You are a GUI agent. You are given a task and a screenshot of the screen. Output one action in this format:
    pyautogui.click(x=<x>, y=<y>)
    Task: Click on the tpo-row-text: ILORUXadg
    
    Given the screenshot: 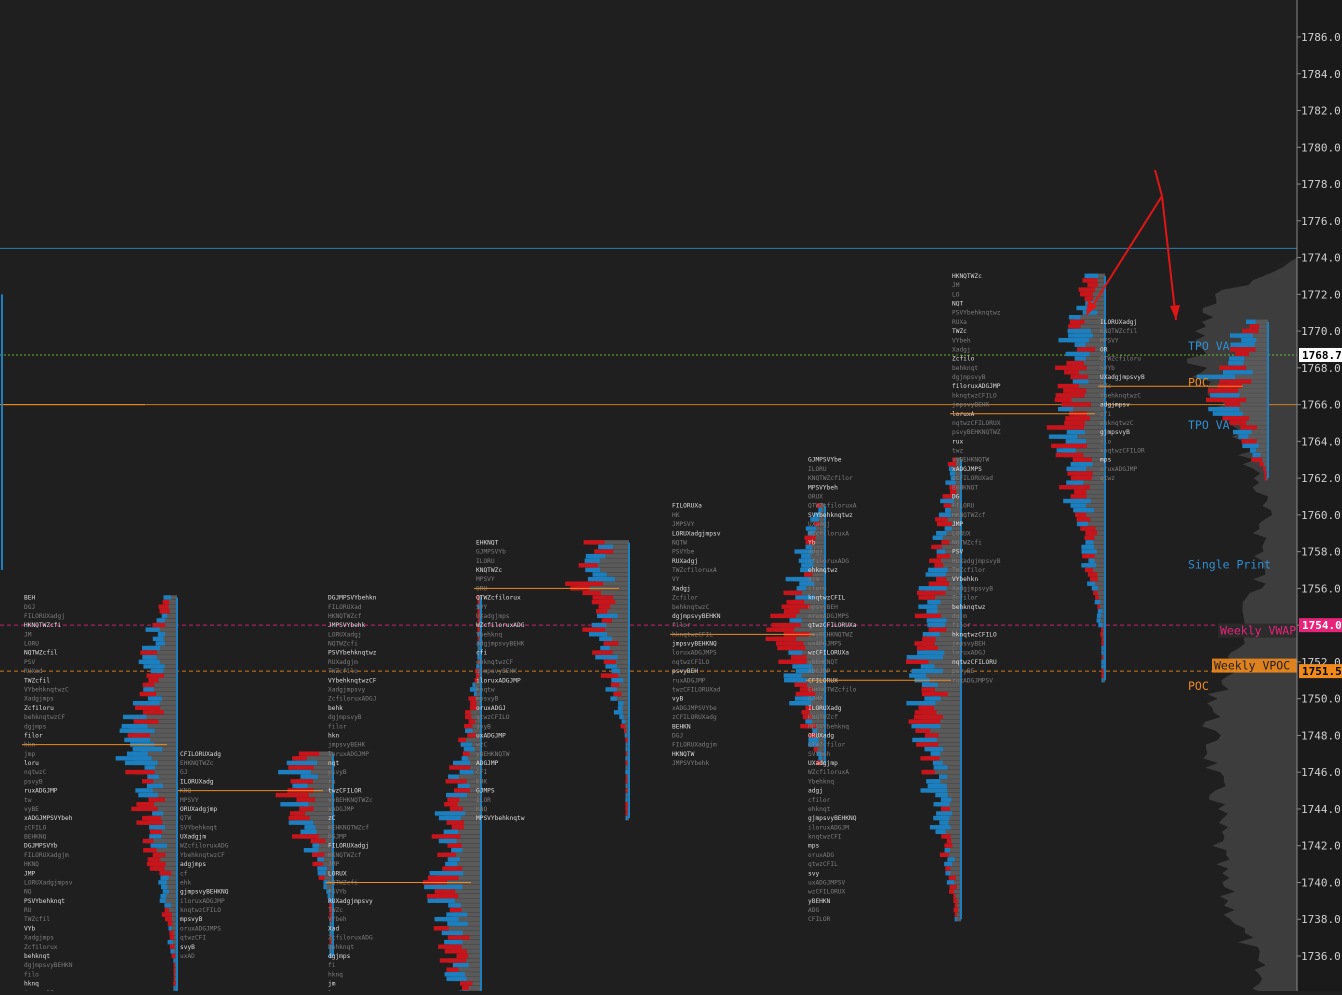 What is the action you would take?
    pyautogui.click(x=197, y=781)
    